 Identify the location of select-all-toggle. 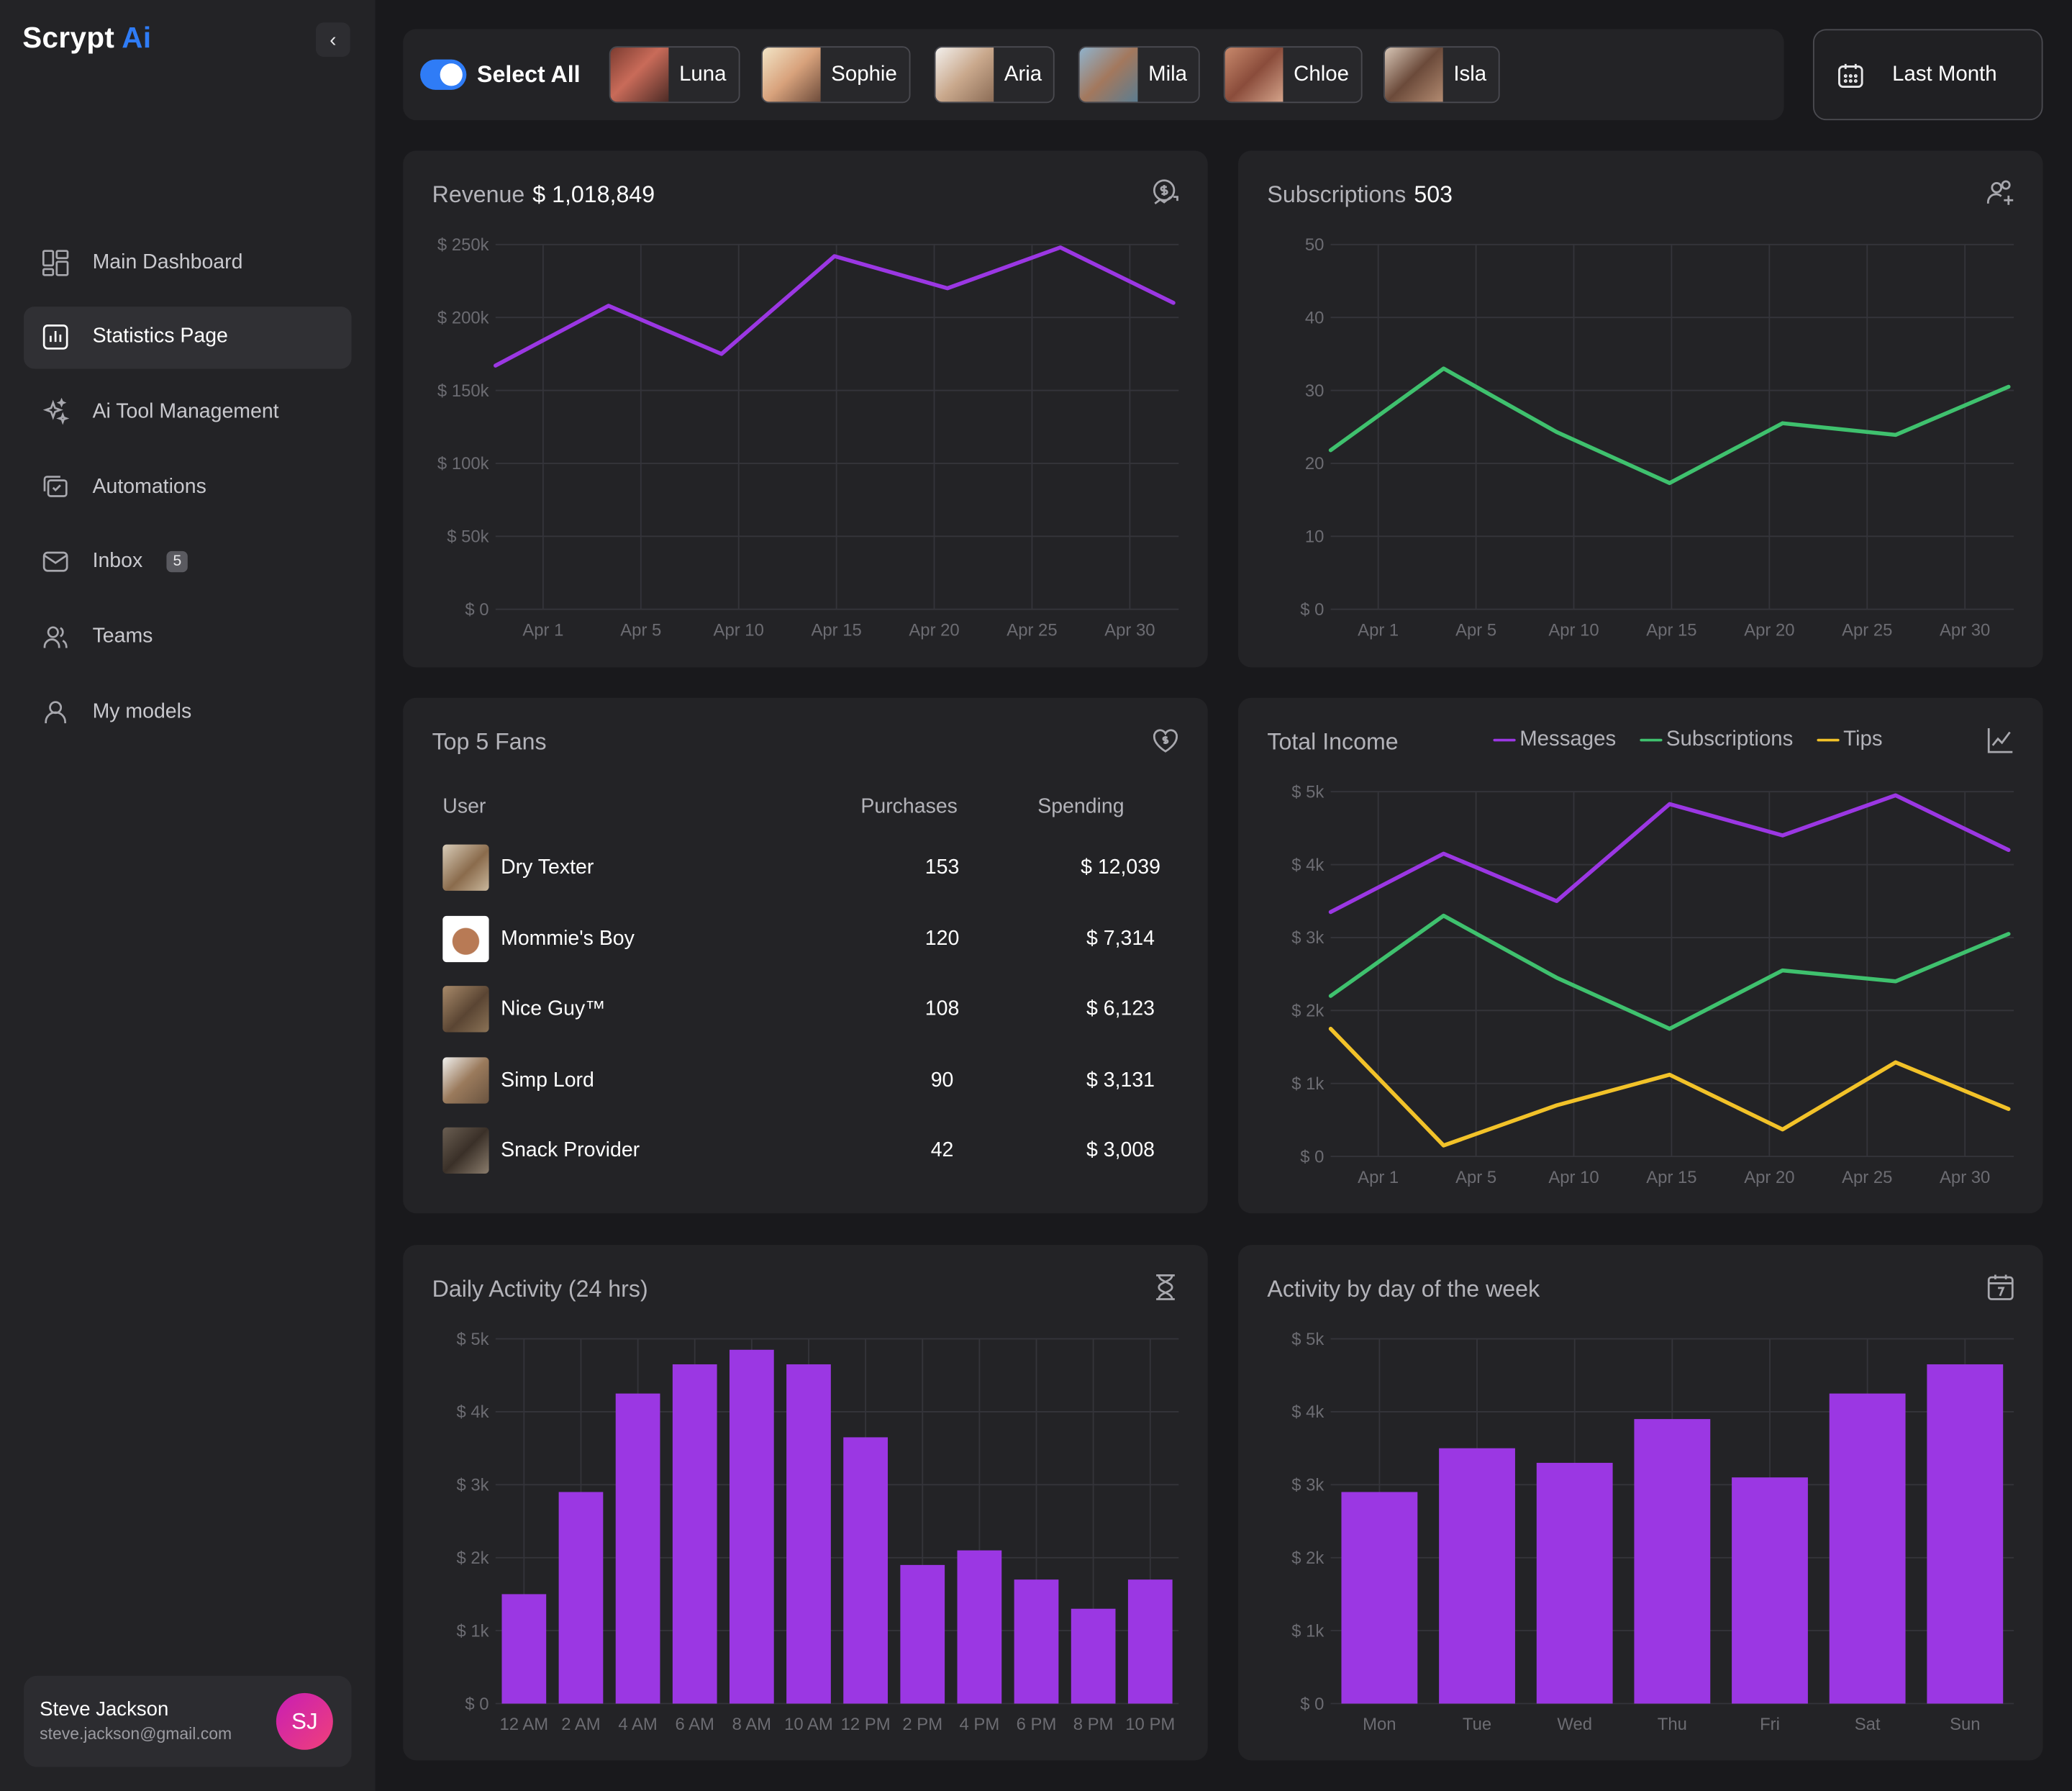
(444, 74).